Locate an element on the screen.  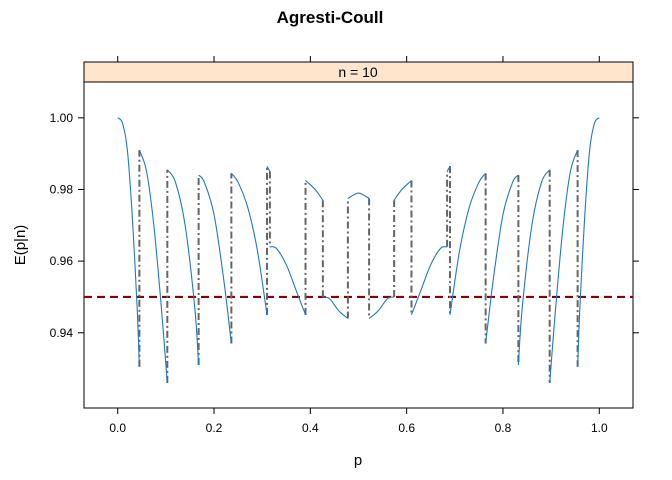
y-tick-label-2: 0.98 is located at coordinates (62, 189).